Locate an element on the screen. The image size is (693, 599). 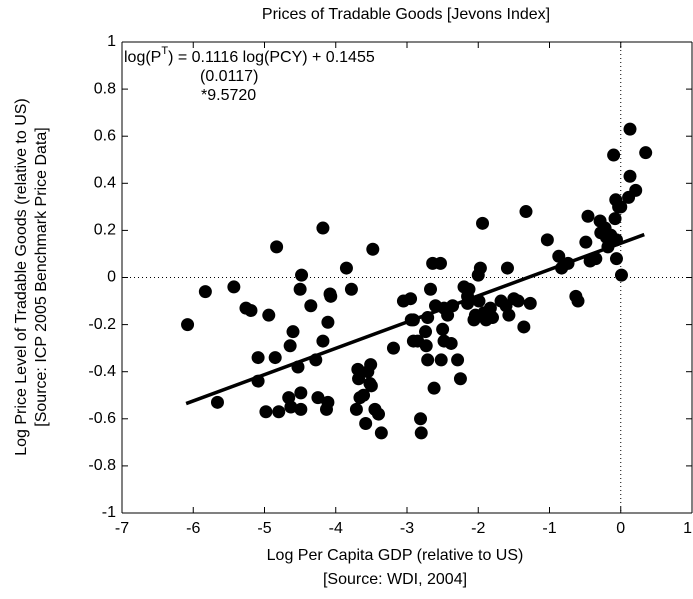
x-tick-label: 1 is located at coordinates (687, 528).